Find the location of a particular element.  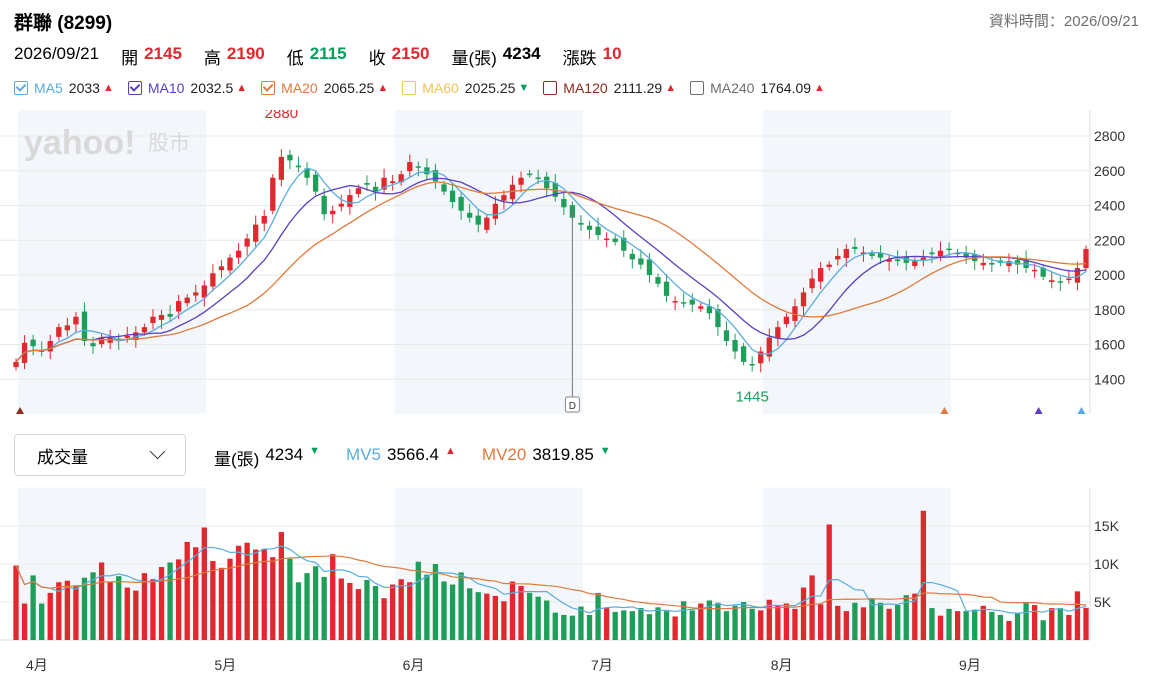

event-marker is located at coordinates (572, 404).